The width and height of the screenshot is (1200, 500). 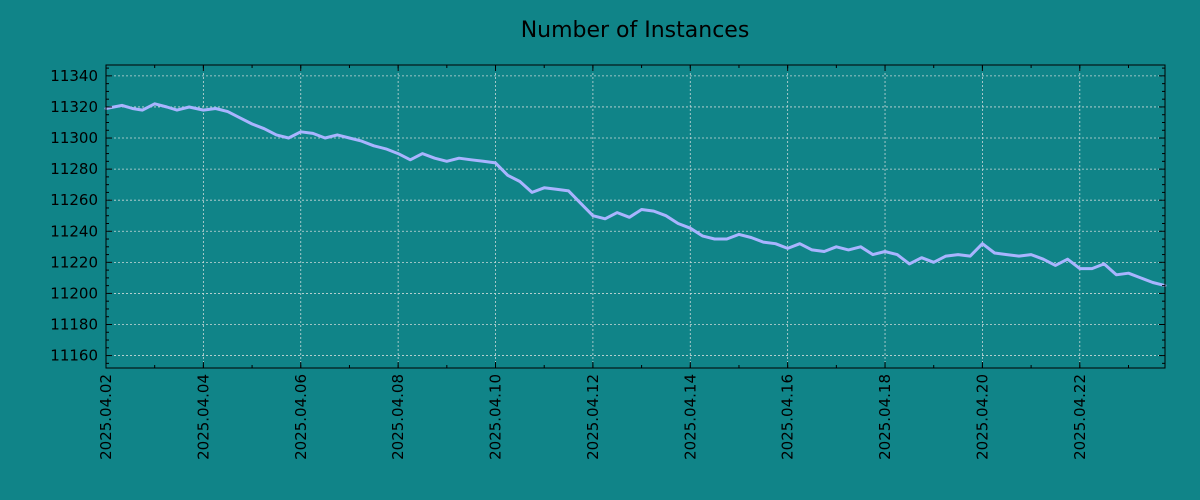 I want to click on x-tick-label: 2025.04.16, so click(x=788, y=417).